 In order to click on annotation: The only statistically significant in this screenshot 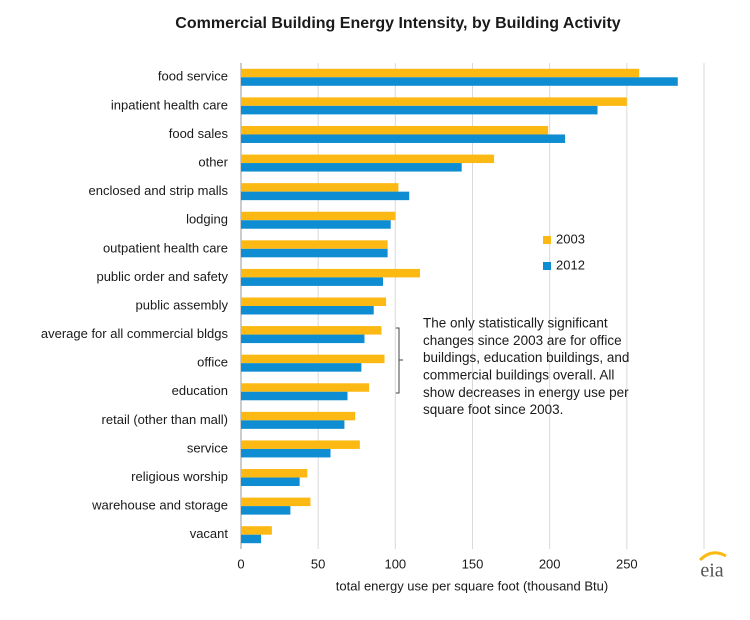, I will do `click(515, 323)`.